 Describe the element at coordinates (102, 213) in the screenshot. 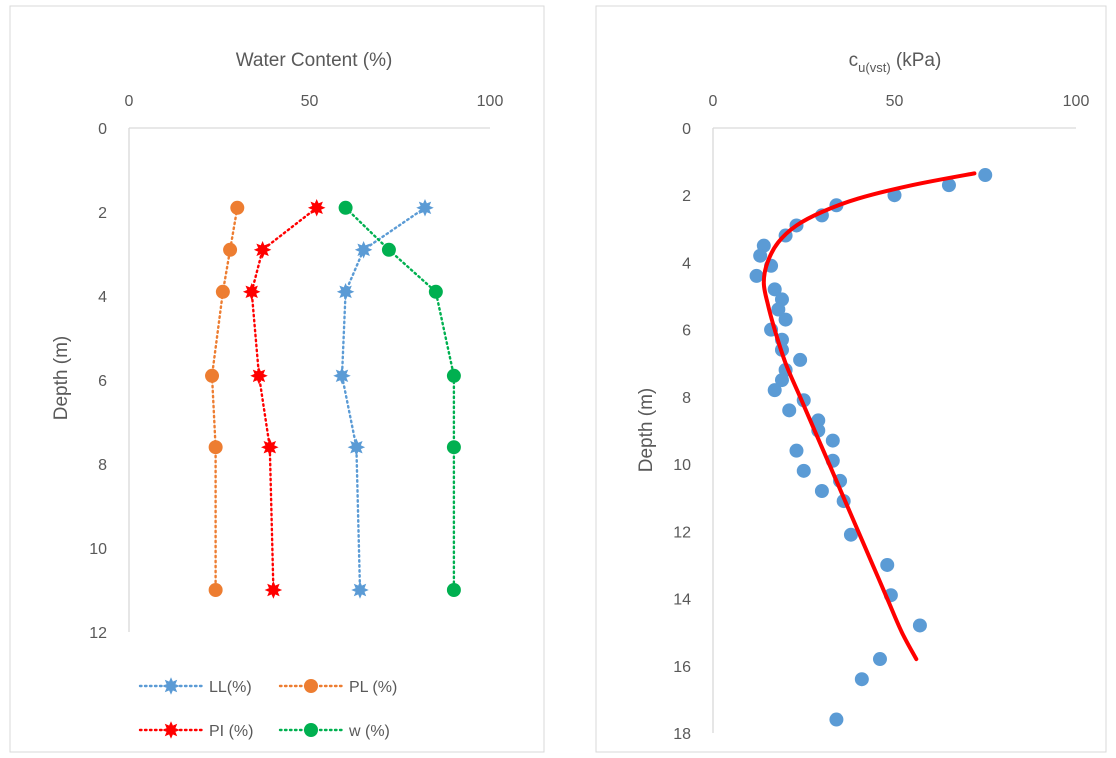

I see `left-y-tick-label: 2` at that location.